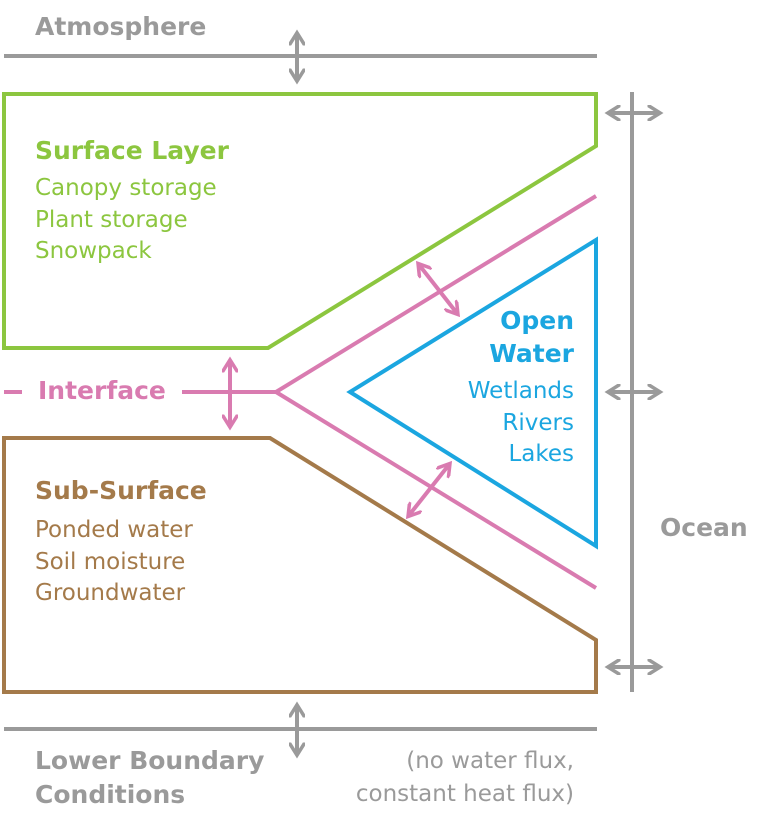 The image size is (770, 828). What do you see at coordinates (537, 320) in the screenshot?
I see `open-water-title-line1: Open` at bounding box center [537, 320].